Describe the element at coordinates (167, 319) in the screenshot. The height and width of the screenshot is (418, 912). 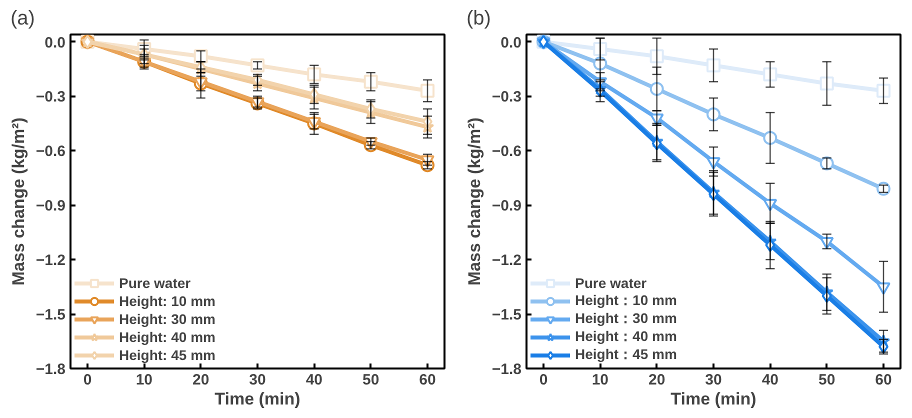
I see `legend-label: Height: 30 mm` at that location.